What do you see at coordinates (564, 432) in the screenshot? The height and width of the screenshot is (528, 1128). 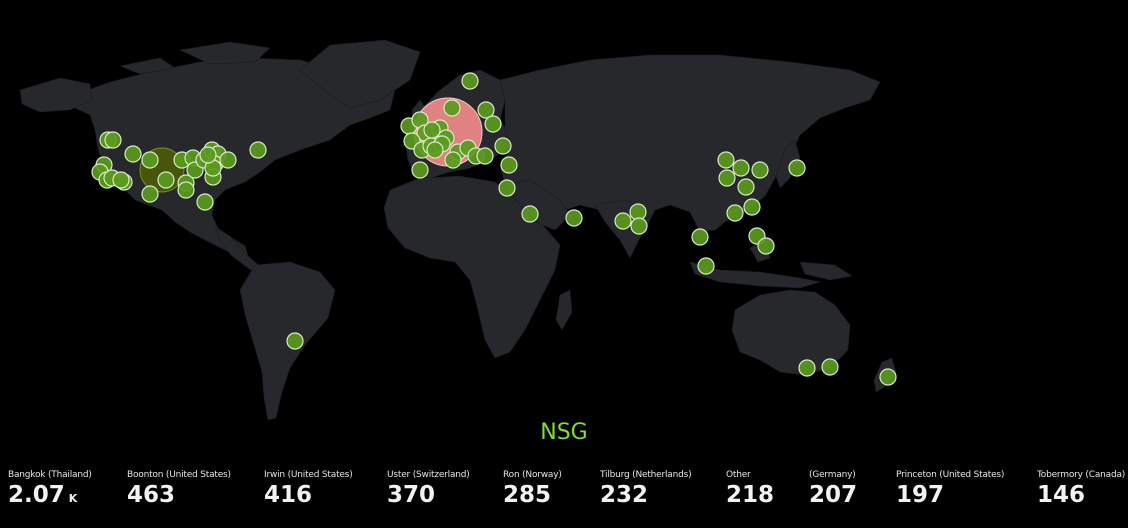 I see `map-title: NSG` at bounding box center [564, 432].